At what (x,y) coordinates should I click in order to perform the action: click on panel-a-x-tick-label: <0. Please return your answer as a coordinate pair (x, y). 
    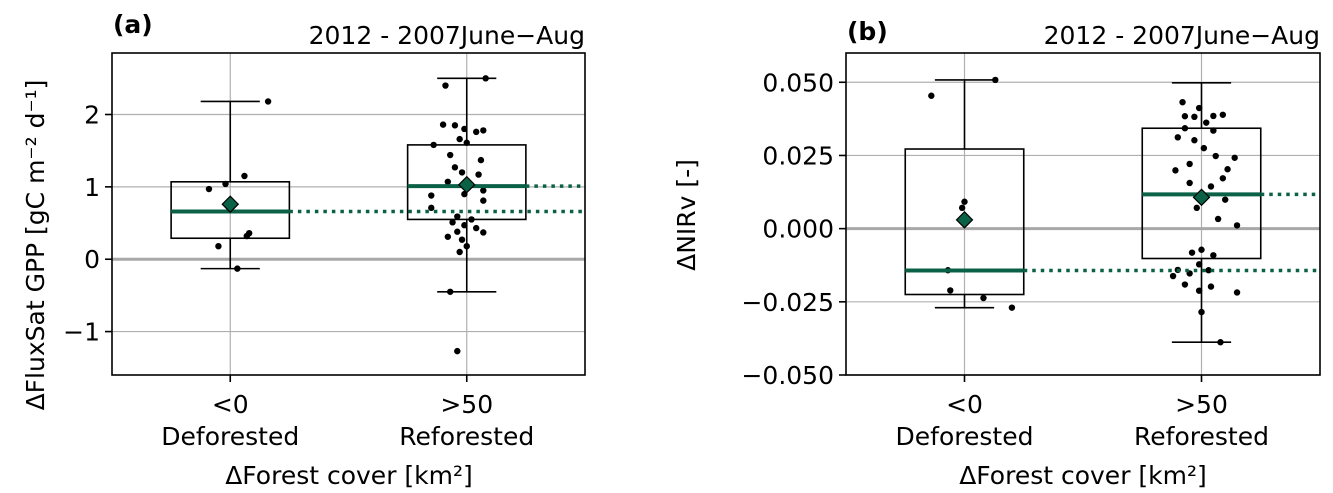
    Looking at the image, I should click on (230, 404).